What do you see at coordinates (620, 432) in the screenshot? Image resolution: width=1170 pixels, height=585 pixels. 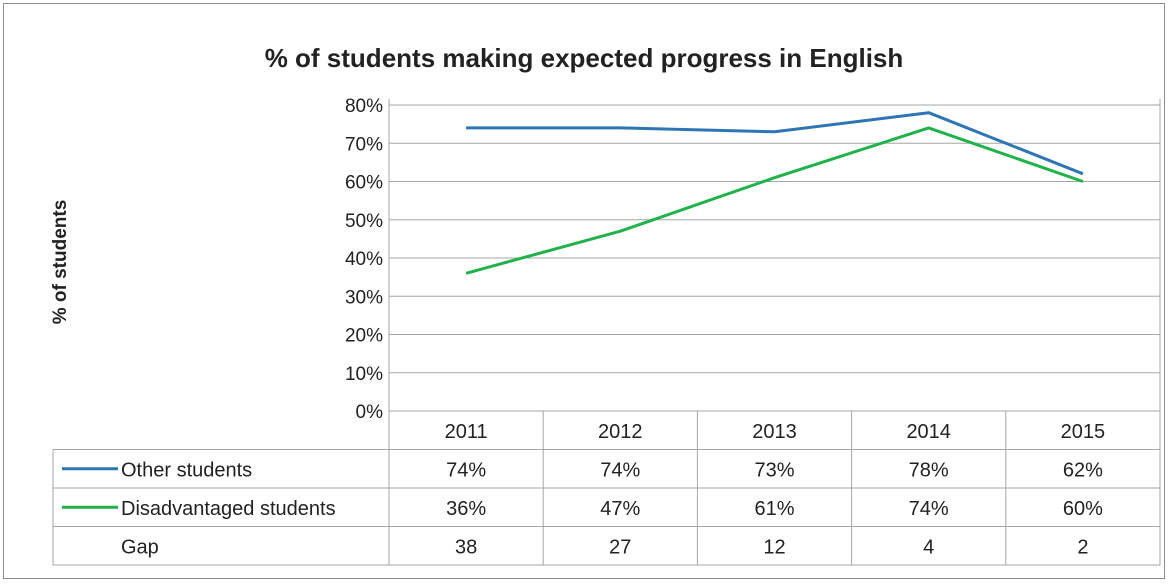 I see `x-category-label: 2012` at bounding box center [620, 432].